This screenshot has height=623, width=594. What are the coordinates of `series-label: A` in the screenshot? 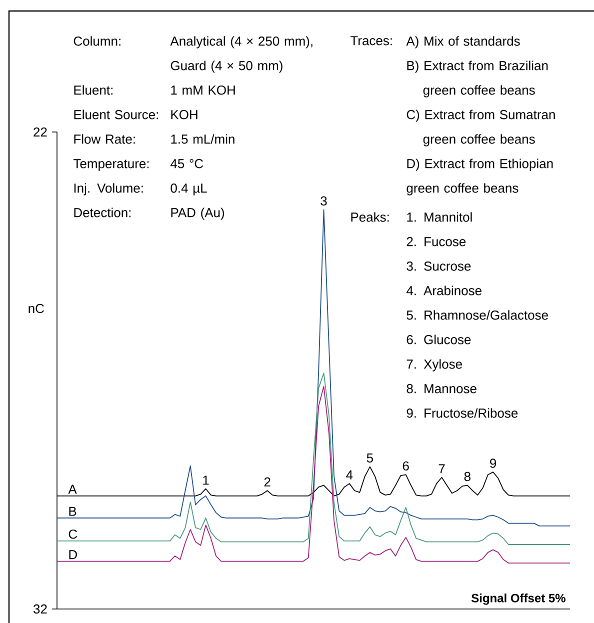 It's located at (72, 489).